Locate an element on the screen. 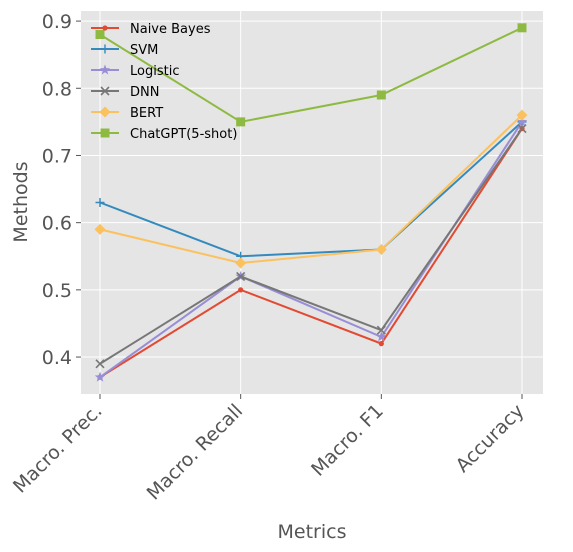 The height and width of the screenshot is (552, 573). x-tick-label: Accuracy is located at coordinates (490, 438).